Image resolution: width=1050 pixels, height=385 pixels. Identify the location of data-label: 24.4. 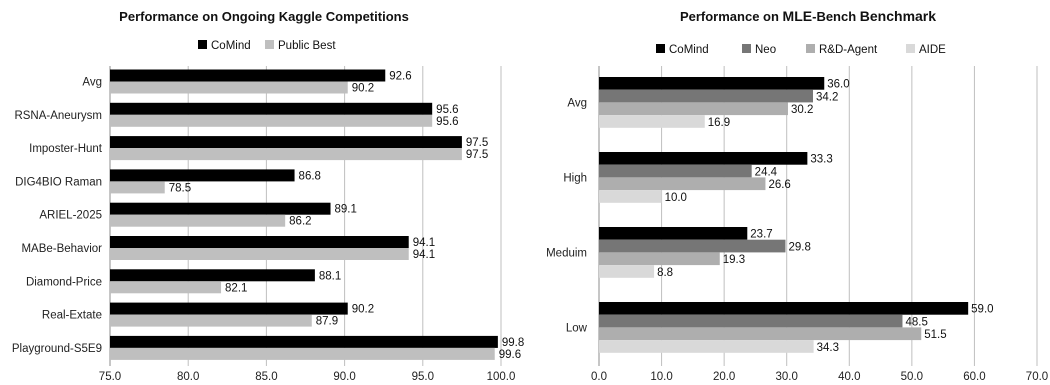
(766, 172).